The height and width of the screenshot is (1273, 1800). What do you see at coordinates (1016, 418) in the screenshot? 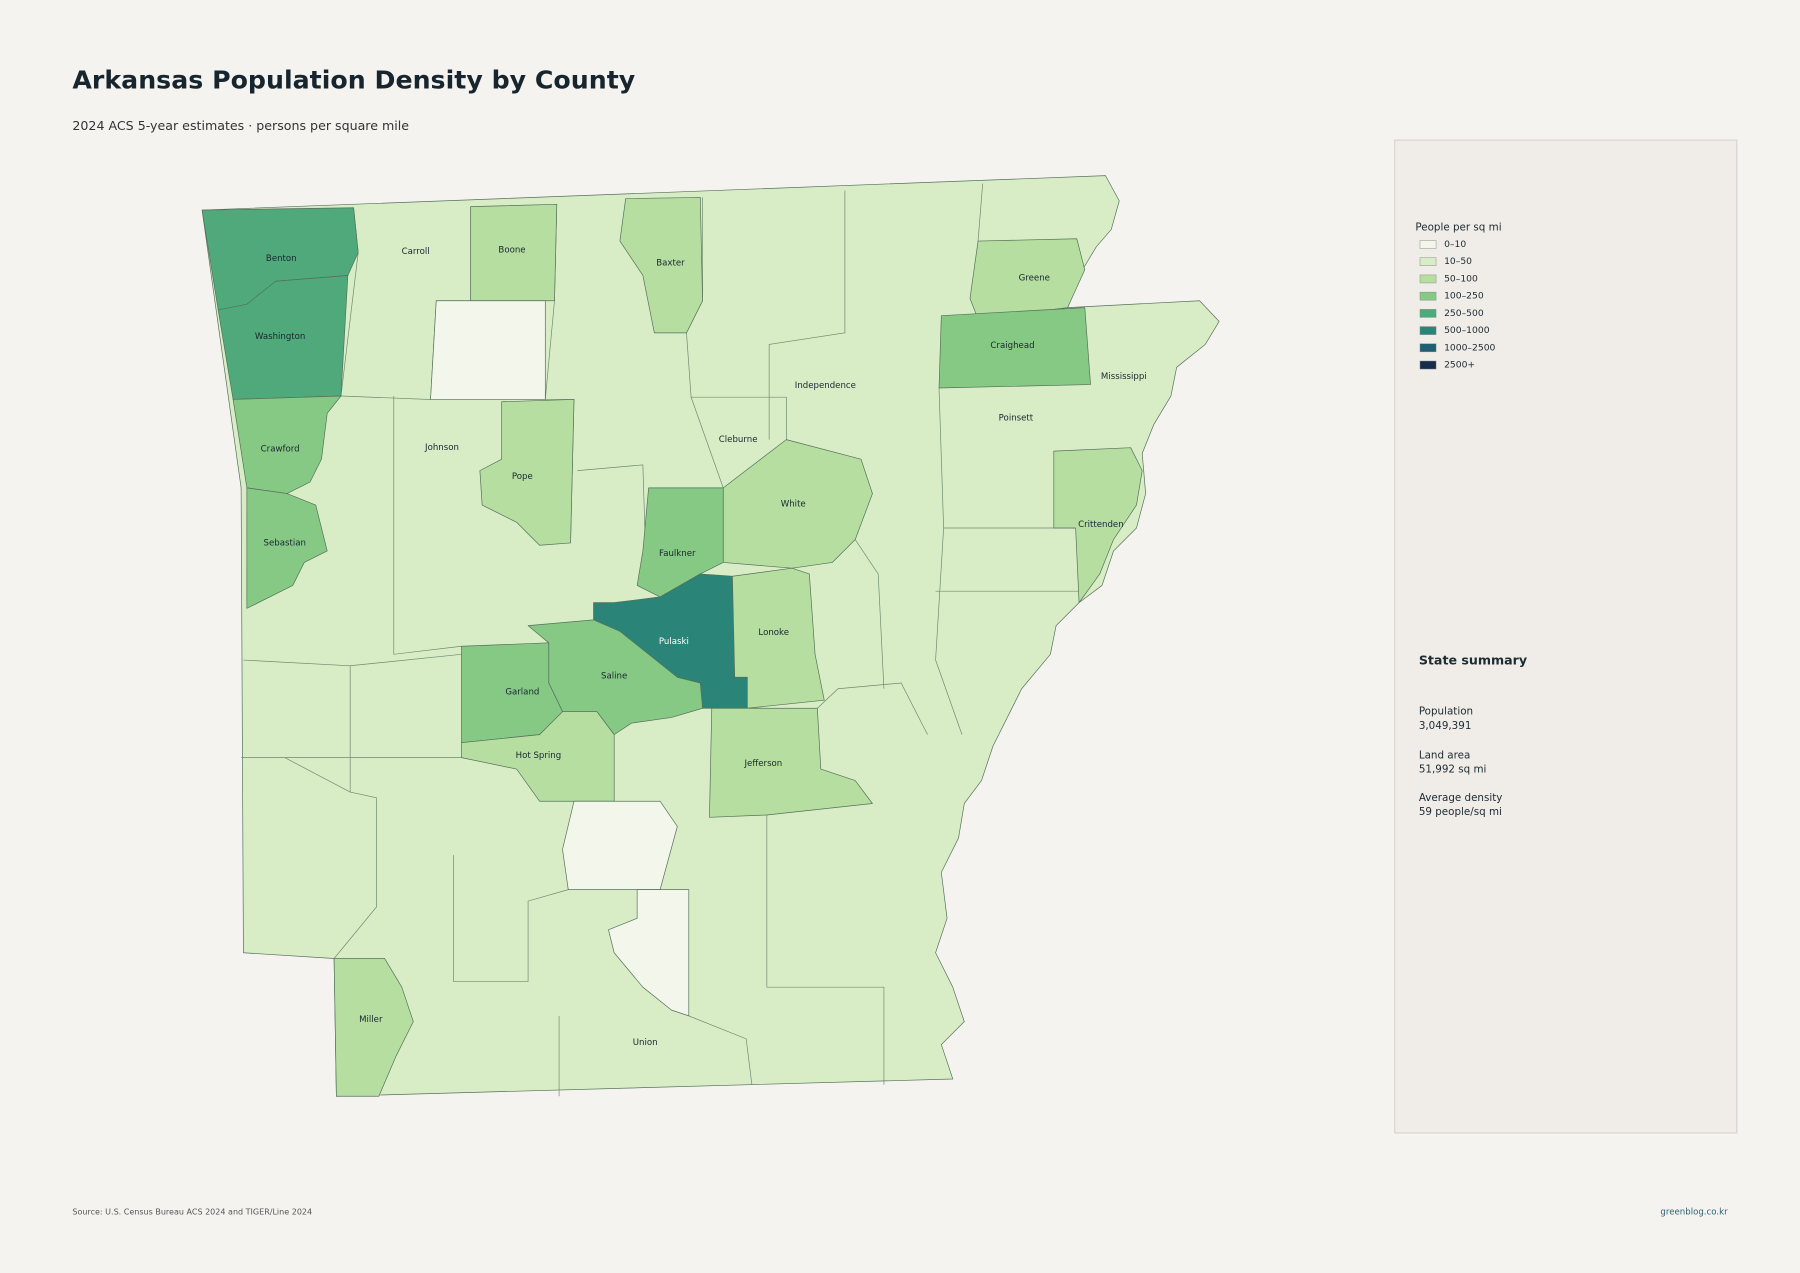
I see `county-label: Poinsett` at bounding box center [1016, 418].